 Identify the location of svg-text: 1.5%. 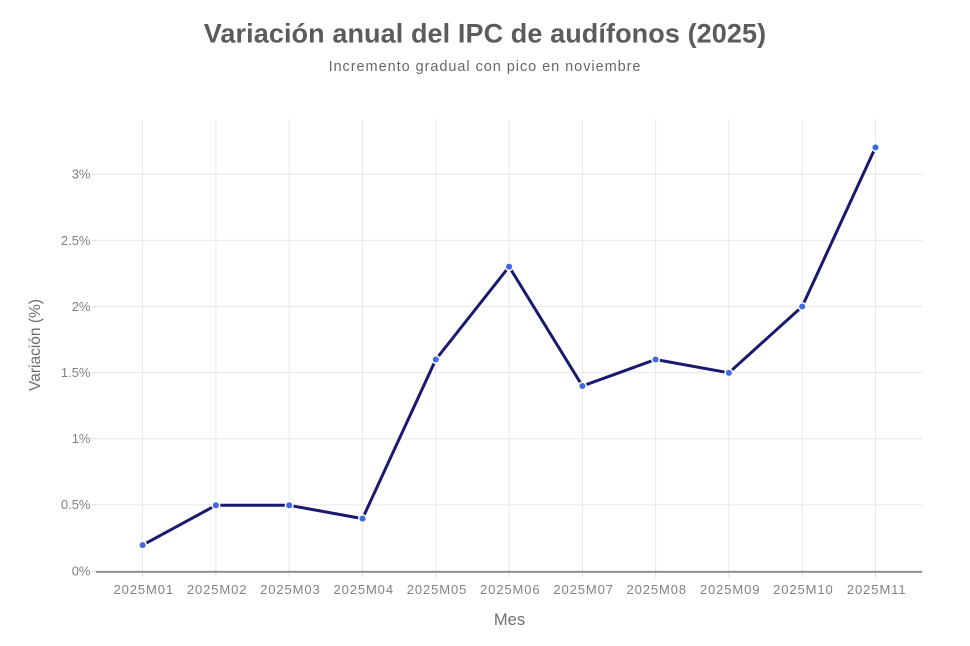
(76, 372).